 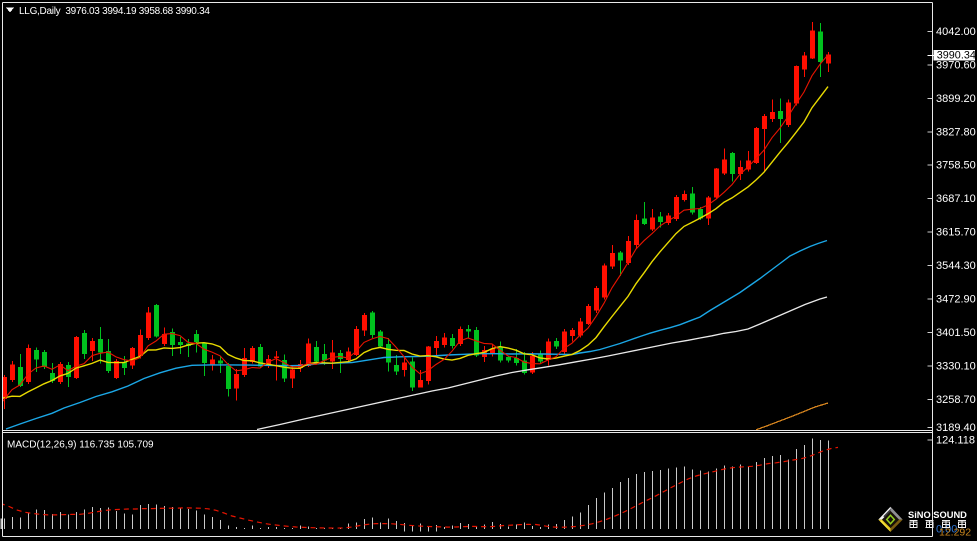 I want to click on svg-text: 3615.70, so click(x=956, y=233).